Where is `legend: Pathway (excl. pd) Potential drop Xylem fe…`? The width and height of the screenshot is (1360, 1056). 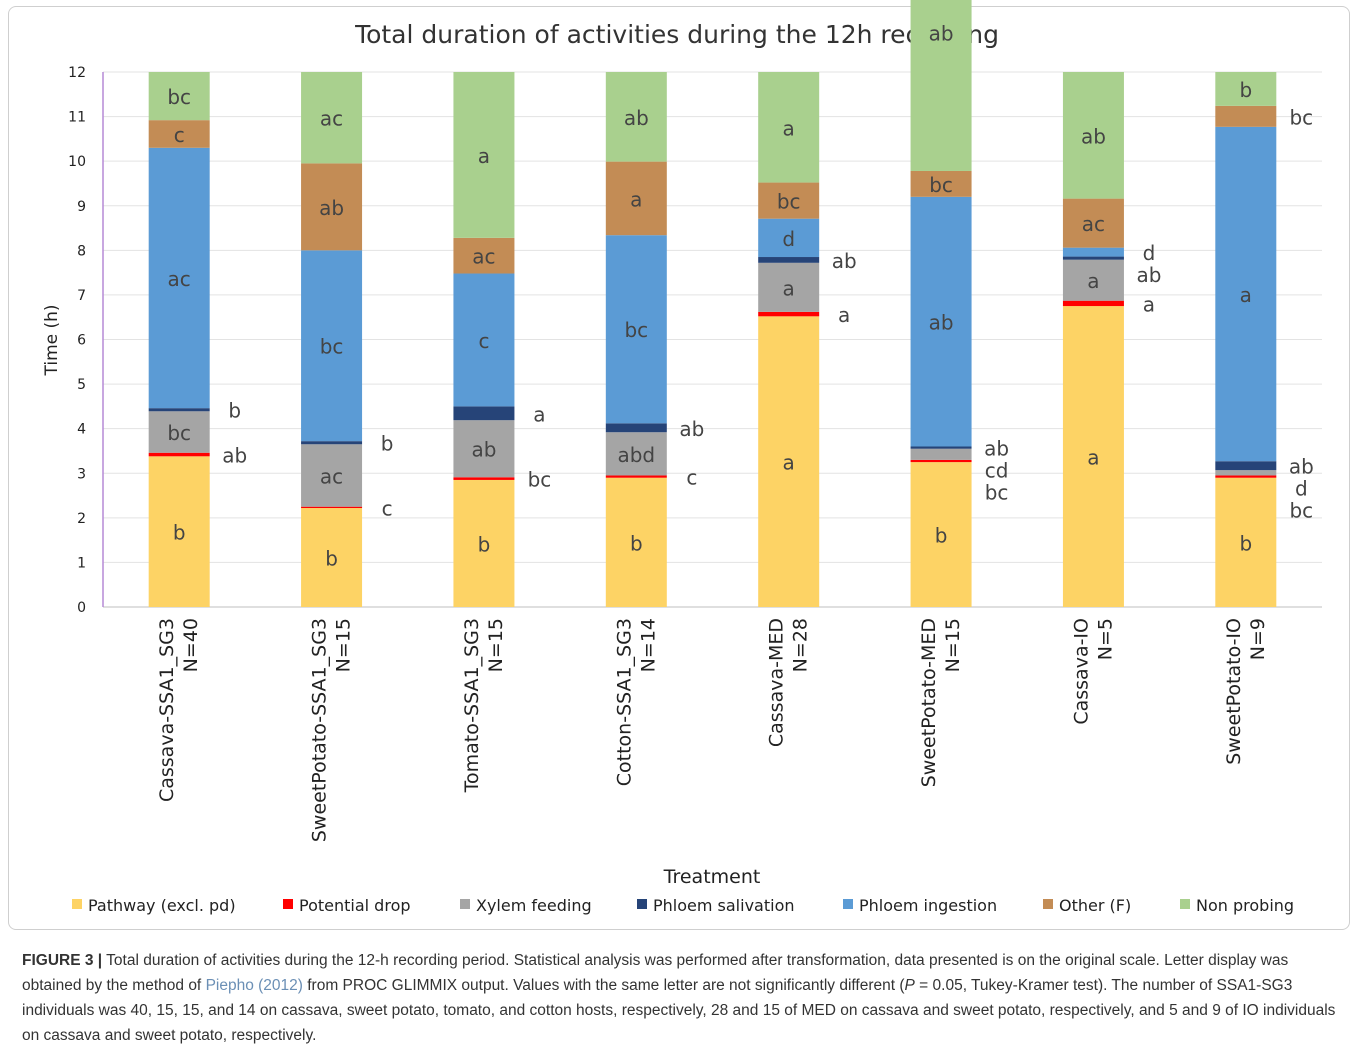
legend: Pathway (excl. pd) Potential drop Xylem fe… is located at coordinates (683, 905).